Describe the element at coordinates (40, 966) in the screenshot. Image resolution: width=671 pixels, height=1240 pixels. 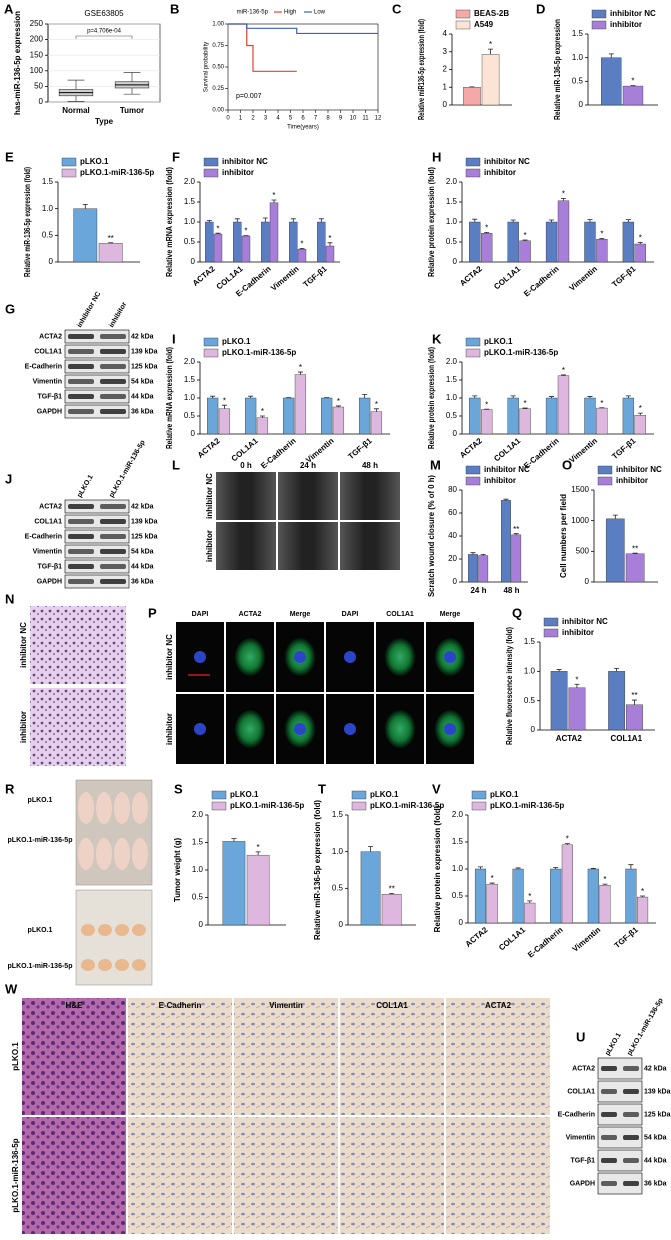
I see `row-label: pLKO.1-miR-136-5p` at that location.